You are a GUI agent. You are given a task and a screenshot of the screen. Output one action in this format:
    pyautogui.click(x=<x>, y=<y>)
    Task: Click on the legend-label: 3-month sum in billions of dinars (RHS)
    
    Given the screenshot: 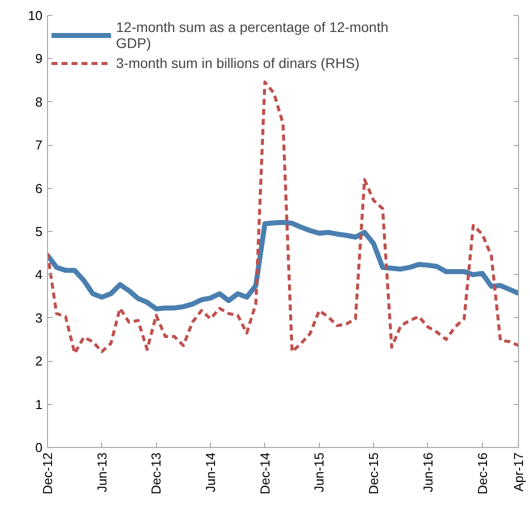 What is the action you would take?
    pyautogui.click(x=238, y=63)
    